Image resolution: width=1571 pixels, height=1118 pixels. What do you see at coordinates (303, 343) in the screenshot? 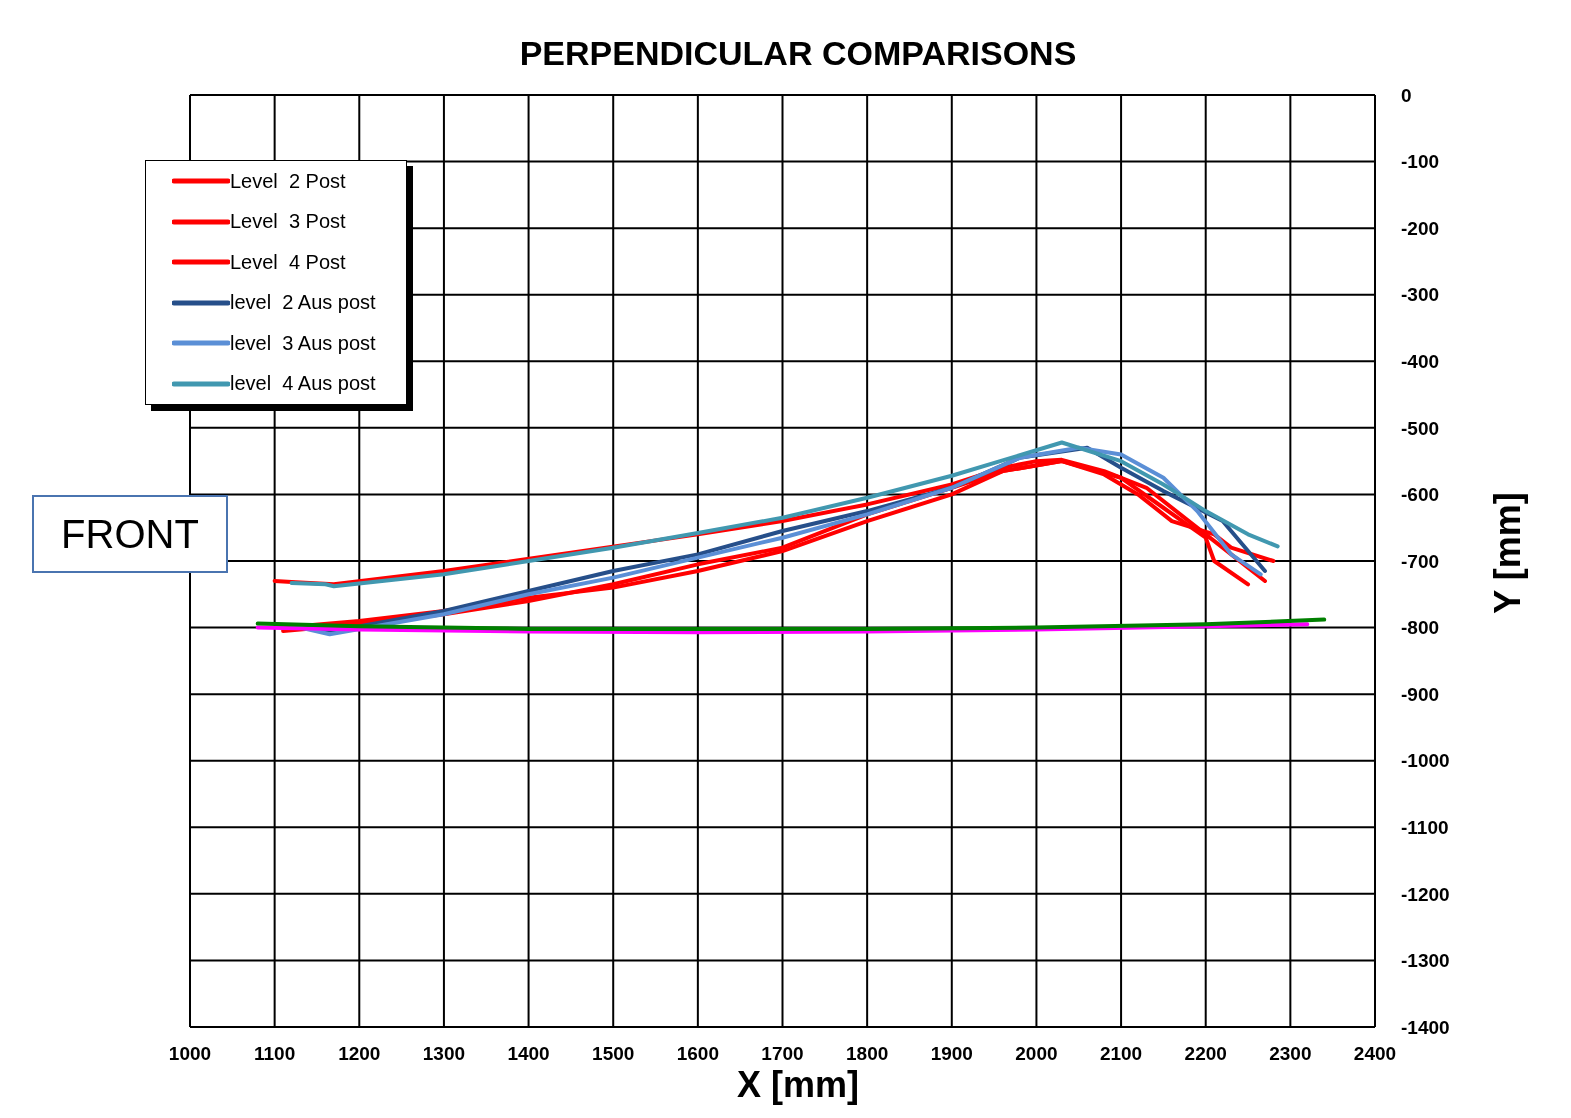
I see `legend-label: level 3 Aus post` at bounding box center [303, 343].